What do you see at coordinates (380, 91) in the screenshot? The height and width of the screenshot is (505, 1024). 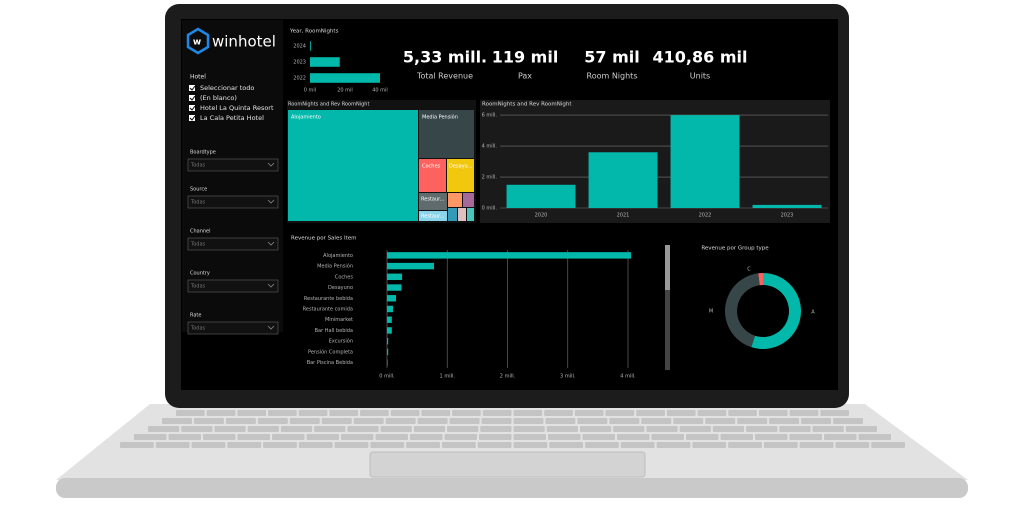 I see `x-tick-label: 40 mil` at bounding box center [380, 91].